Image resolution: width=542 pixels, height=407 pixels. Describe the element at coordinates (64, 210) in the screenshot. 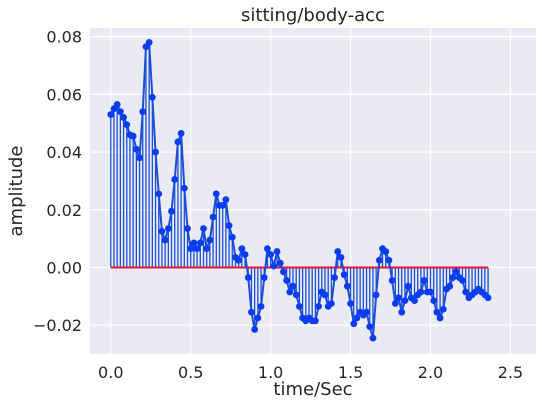

I see `y-tick-label: 0.02` at that location.